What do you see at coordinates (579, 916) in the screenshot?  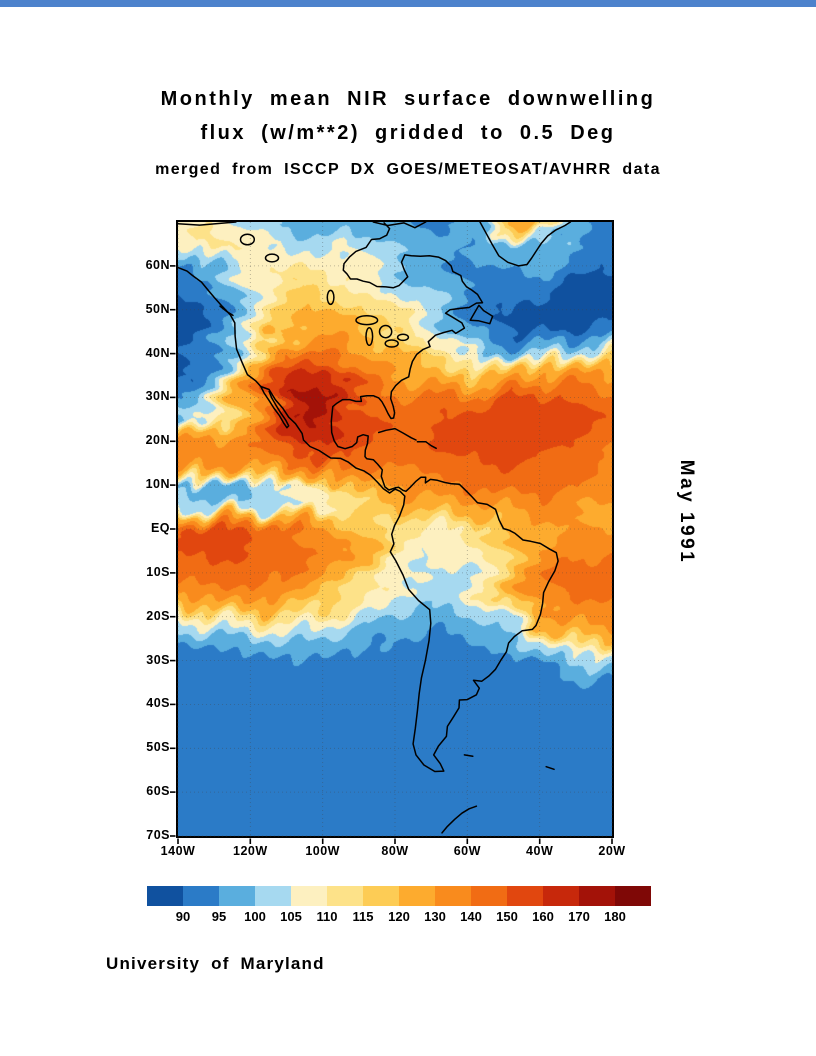 I see `colorbar-tick-label: 170` at bounding box center [579, 916].